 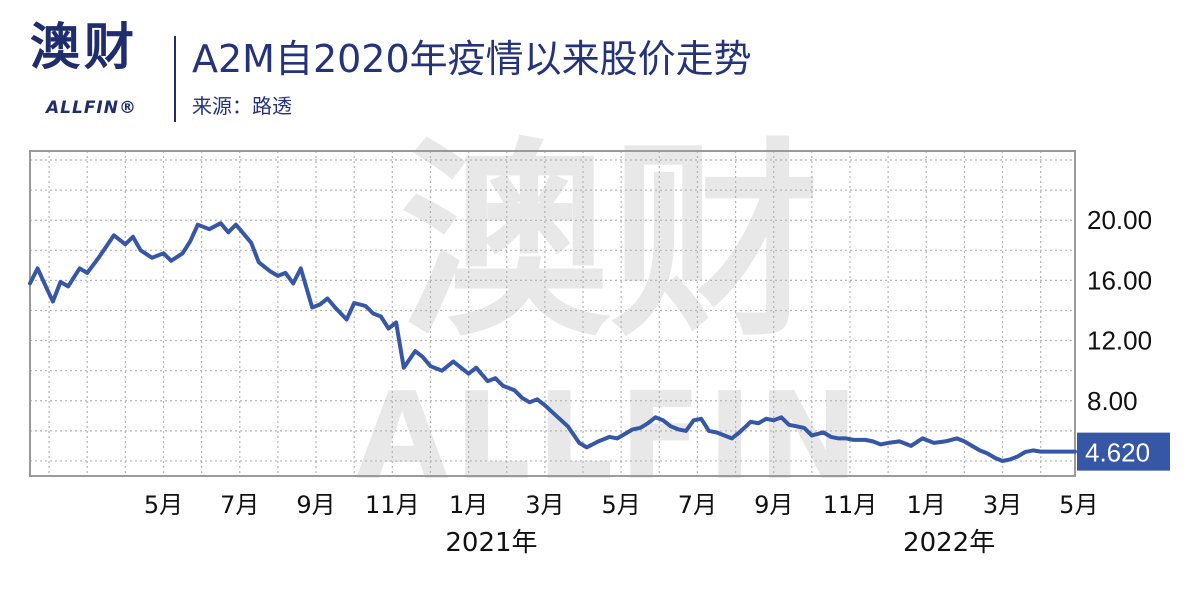 I want to click on y-tick-label: 16.00, so click(x=1119, y=280).